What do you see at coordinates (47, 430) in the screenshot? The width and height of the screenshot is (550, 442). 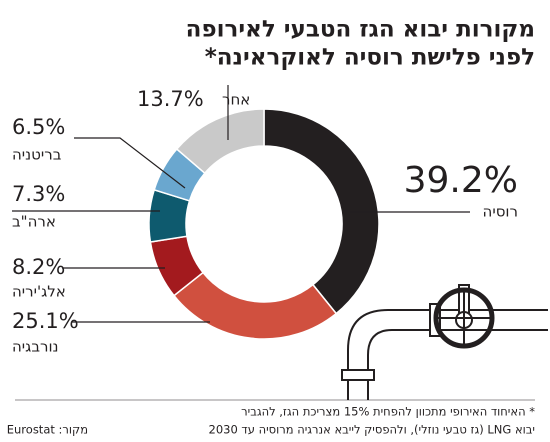 I see `source: מקור: Eurostat` at bounding box center [47, 430].